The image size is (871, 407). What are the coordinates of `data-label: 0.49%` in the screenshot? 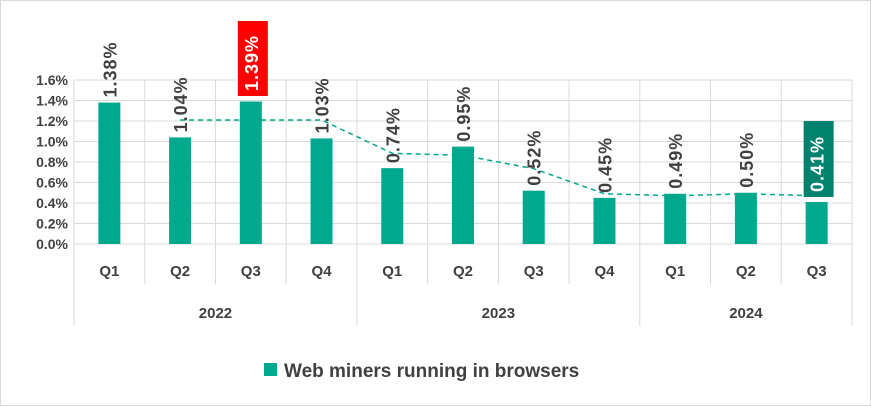 It's located at (676, 161).